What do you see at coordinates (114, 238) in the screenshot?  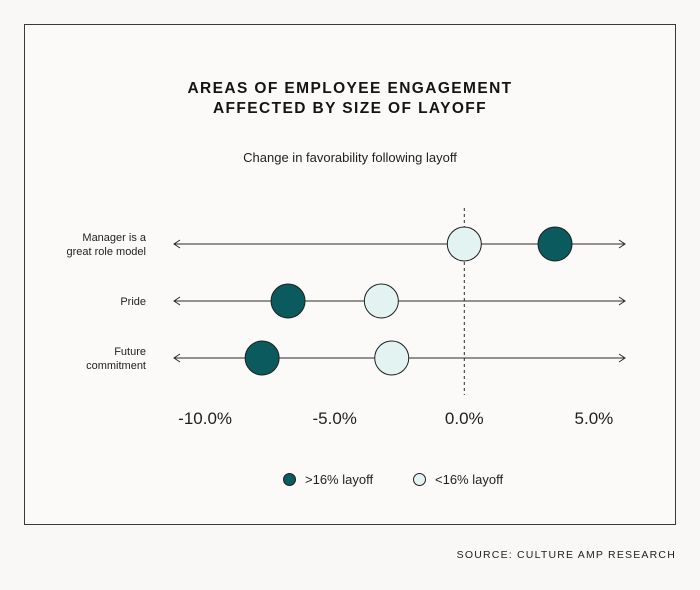 I see `category-label: Manager is a` at bounding box center [114, 238].